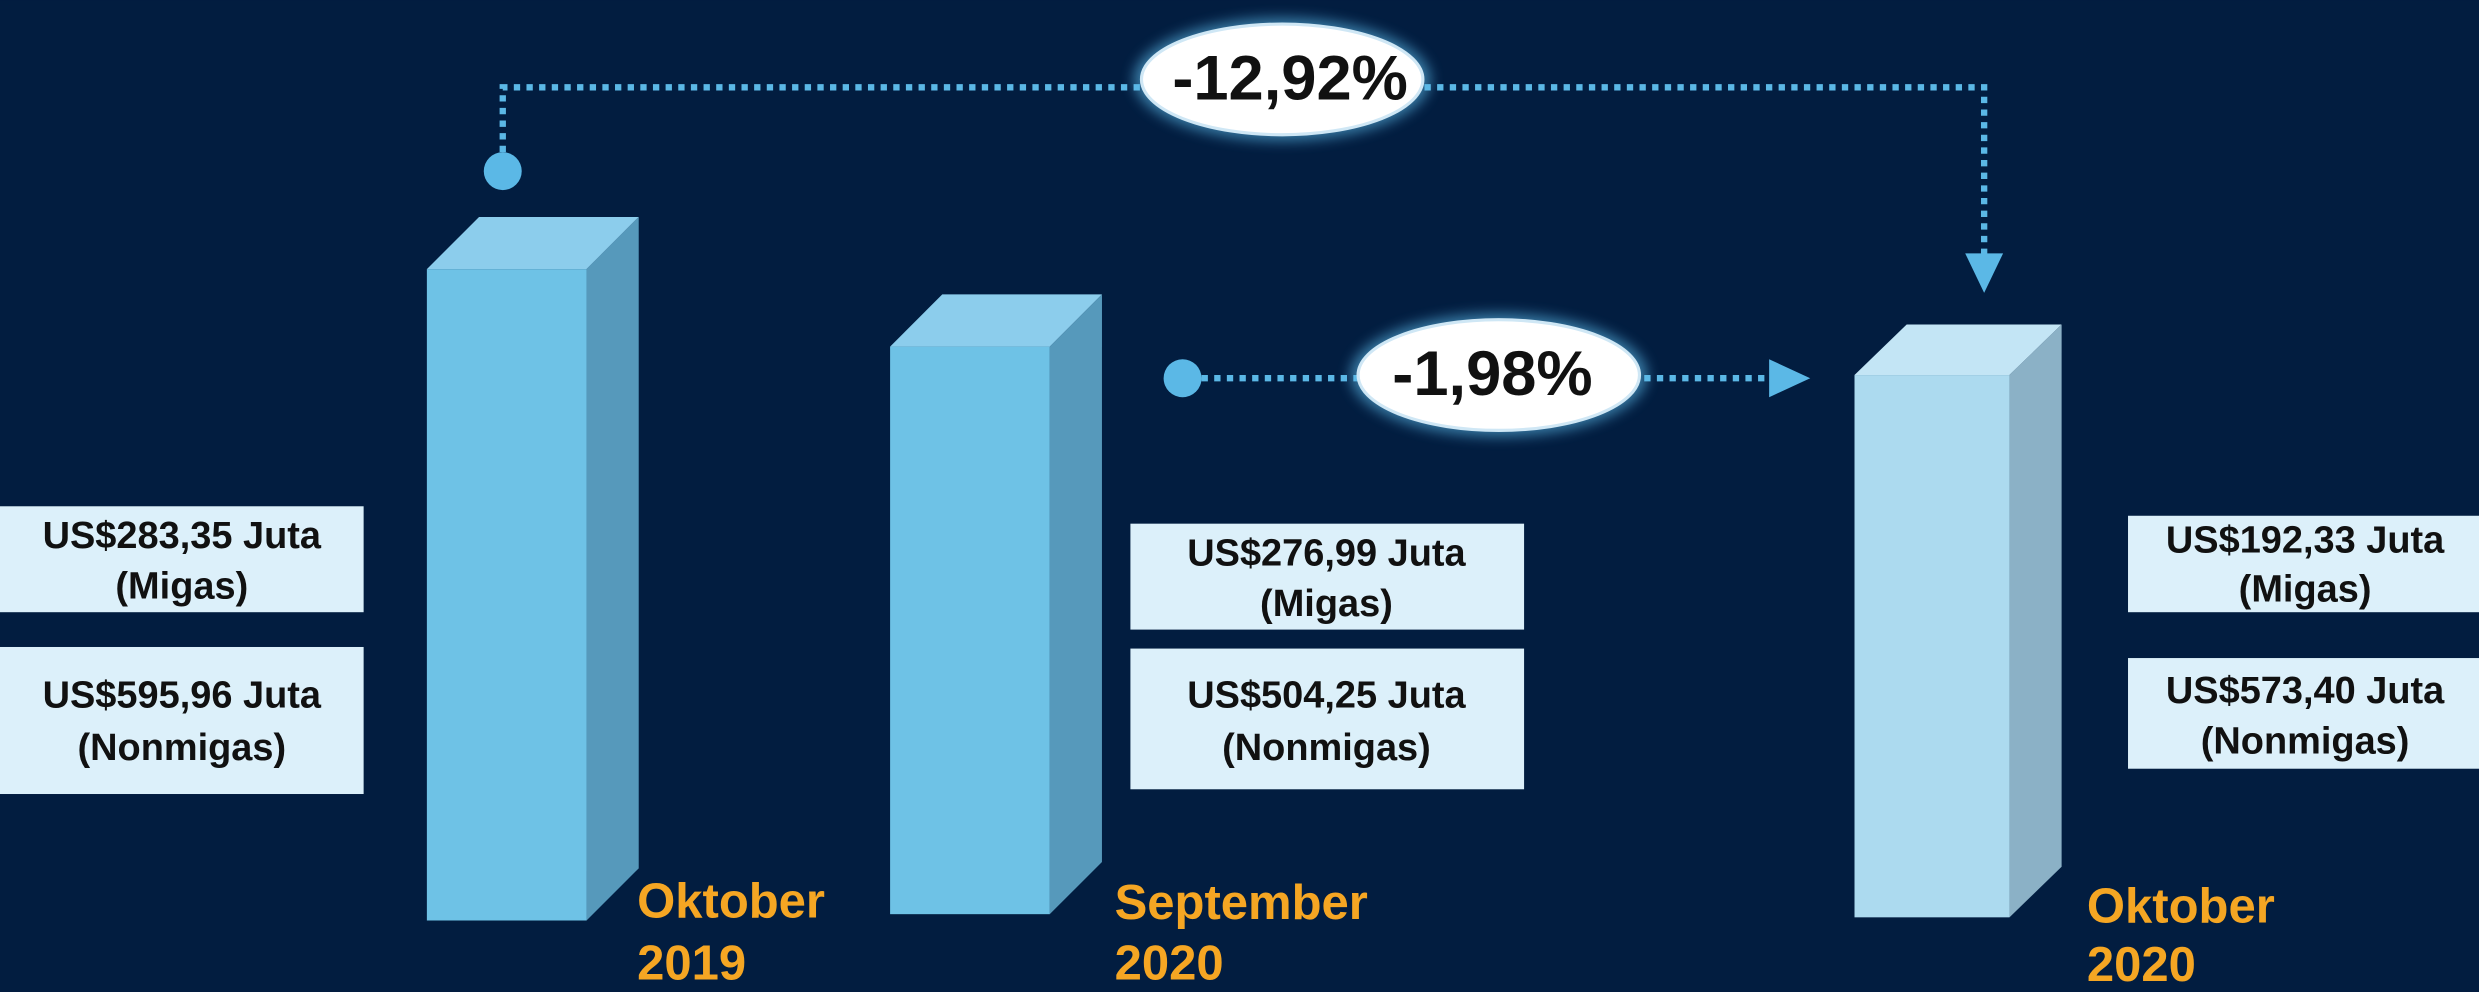 This screenshot has height=992, width=2479. Describe the element at coordinates (1289, 78) in the screenshot. I see `change-label: -12,92%` at that location.